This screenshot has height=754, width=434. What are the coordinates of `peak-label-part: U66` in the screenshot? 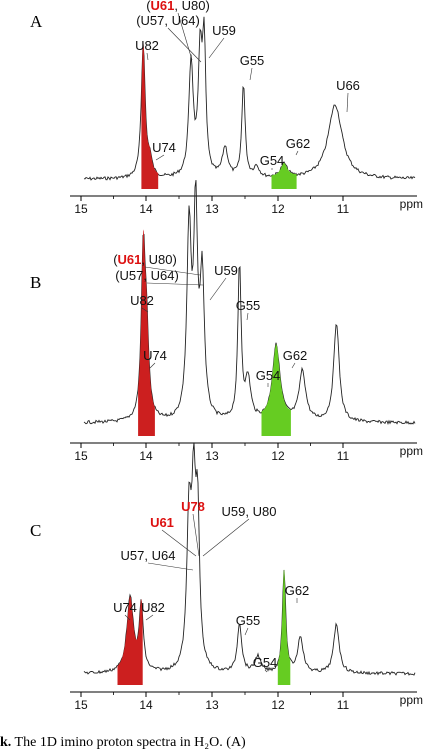 It's located at (348, 85).